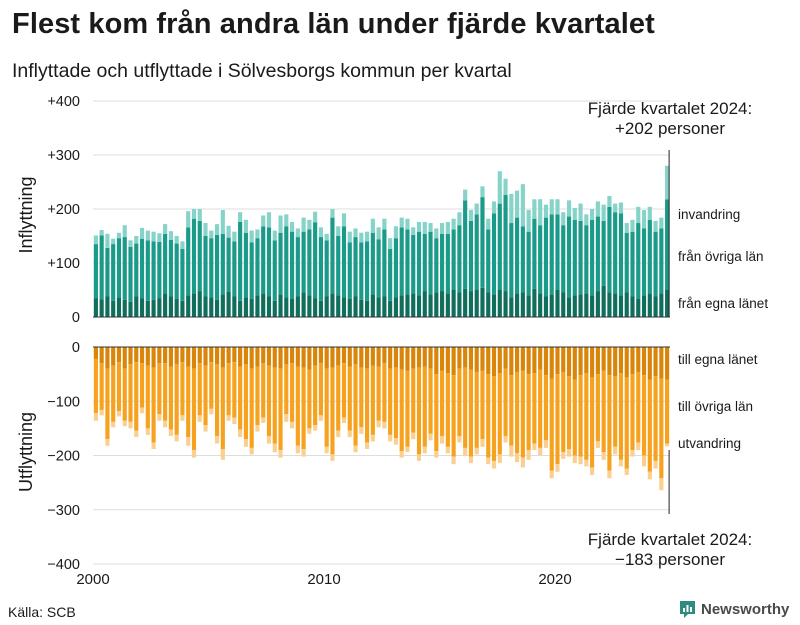 The image size is (800, 625). What do you see at coordinates (670, 108) in the screenshot?
I see `annotation-inflyttning-heading: Fjärde kvartalet 2024:` at bounding box center [670, 108].